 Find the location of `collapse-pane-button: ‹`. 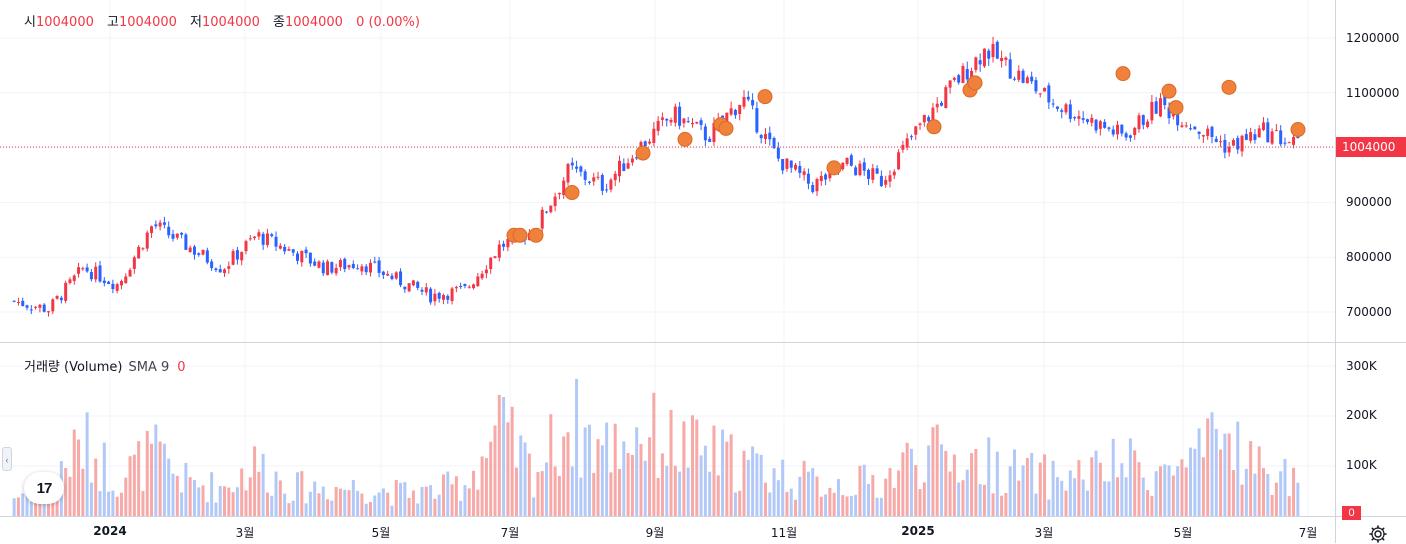

collapse-pane-button: ‹ is located at coordinates (7, 459).